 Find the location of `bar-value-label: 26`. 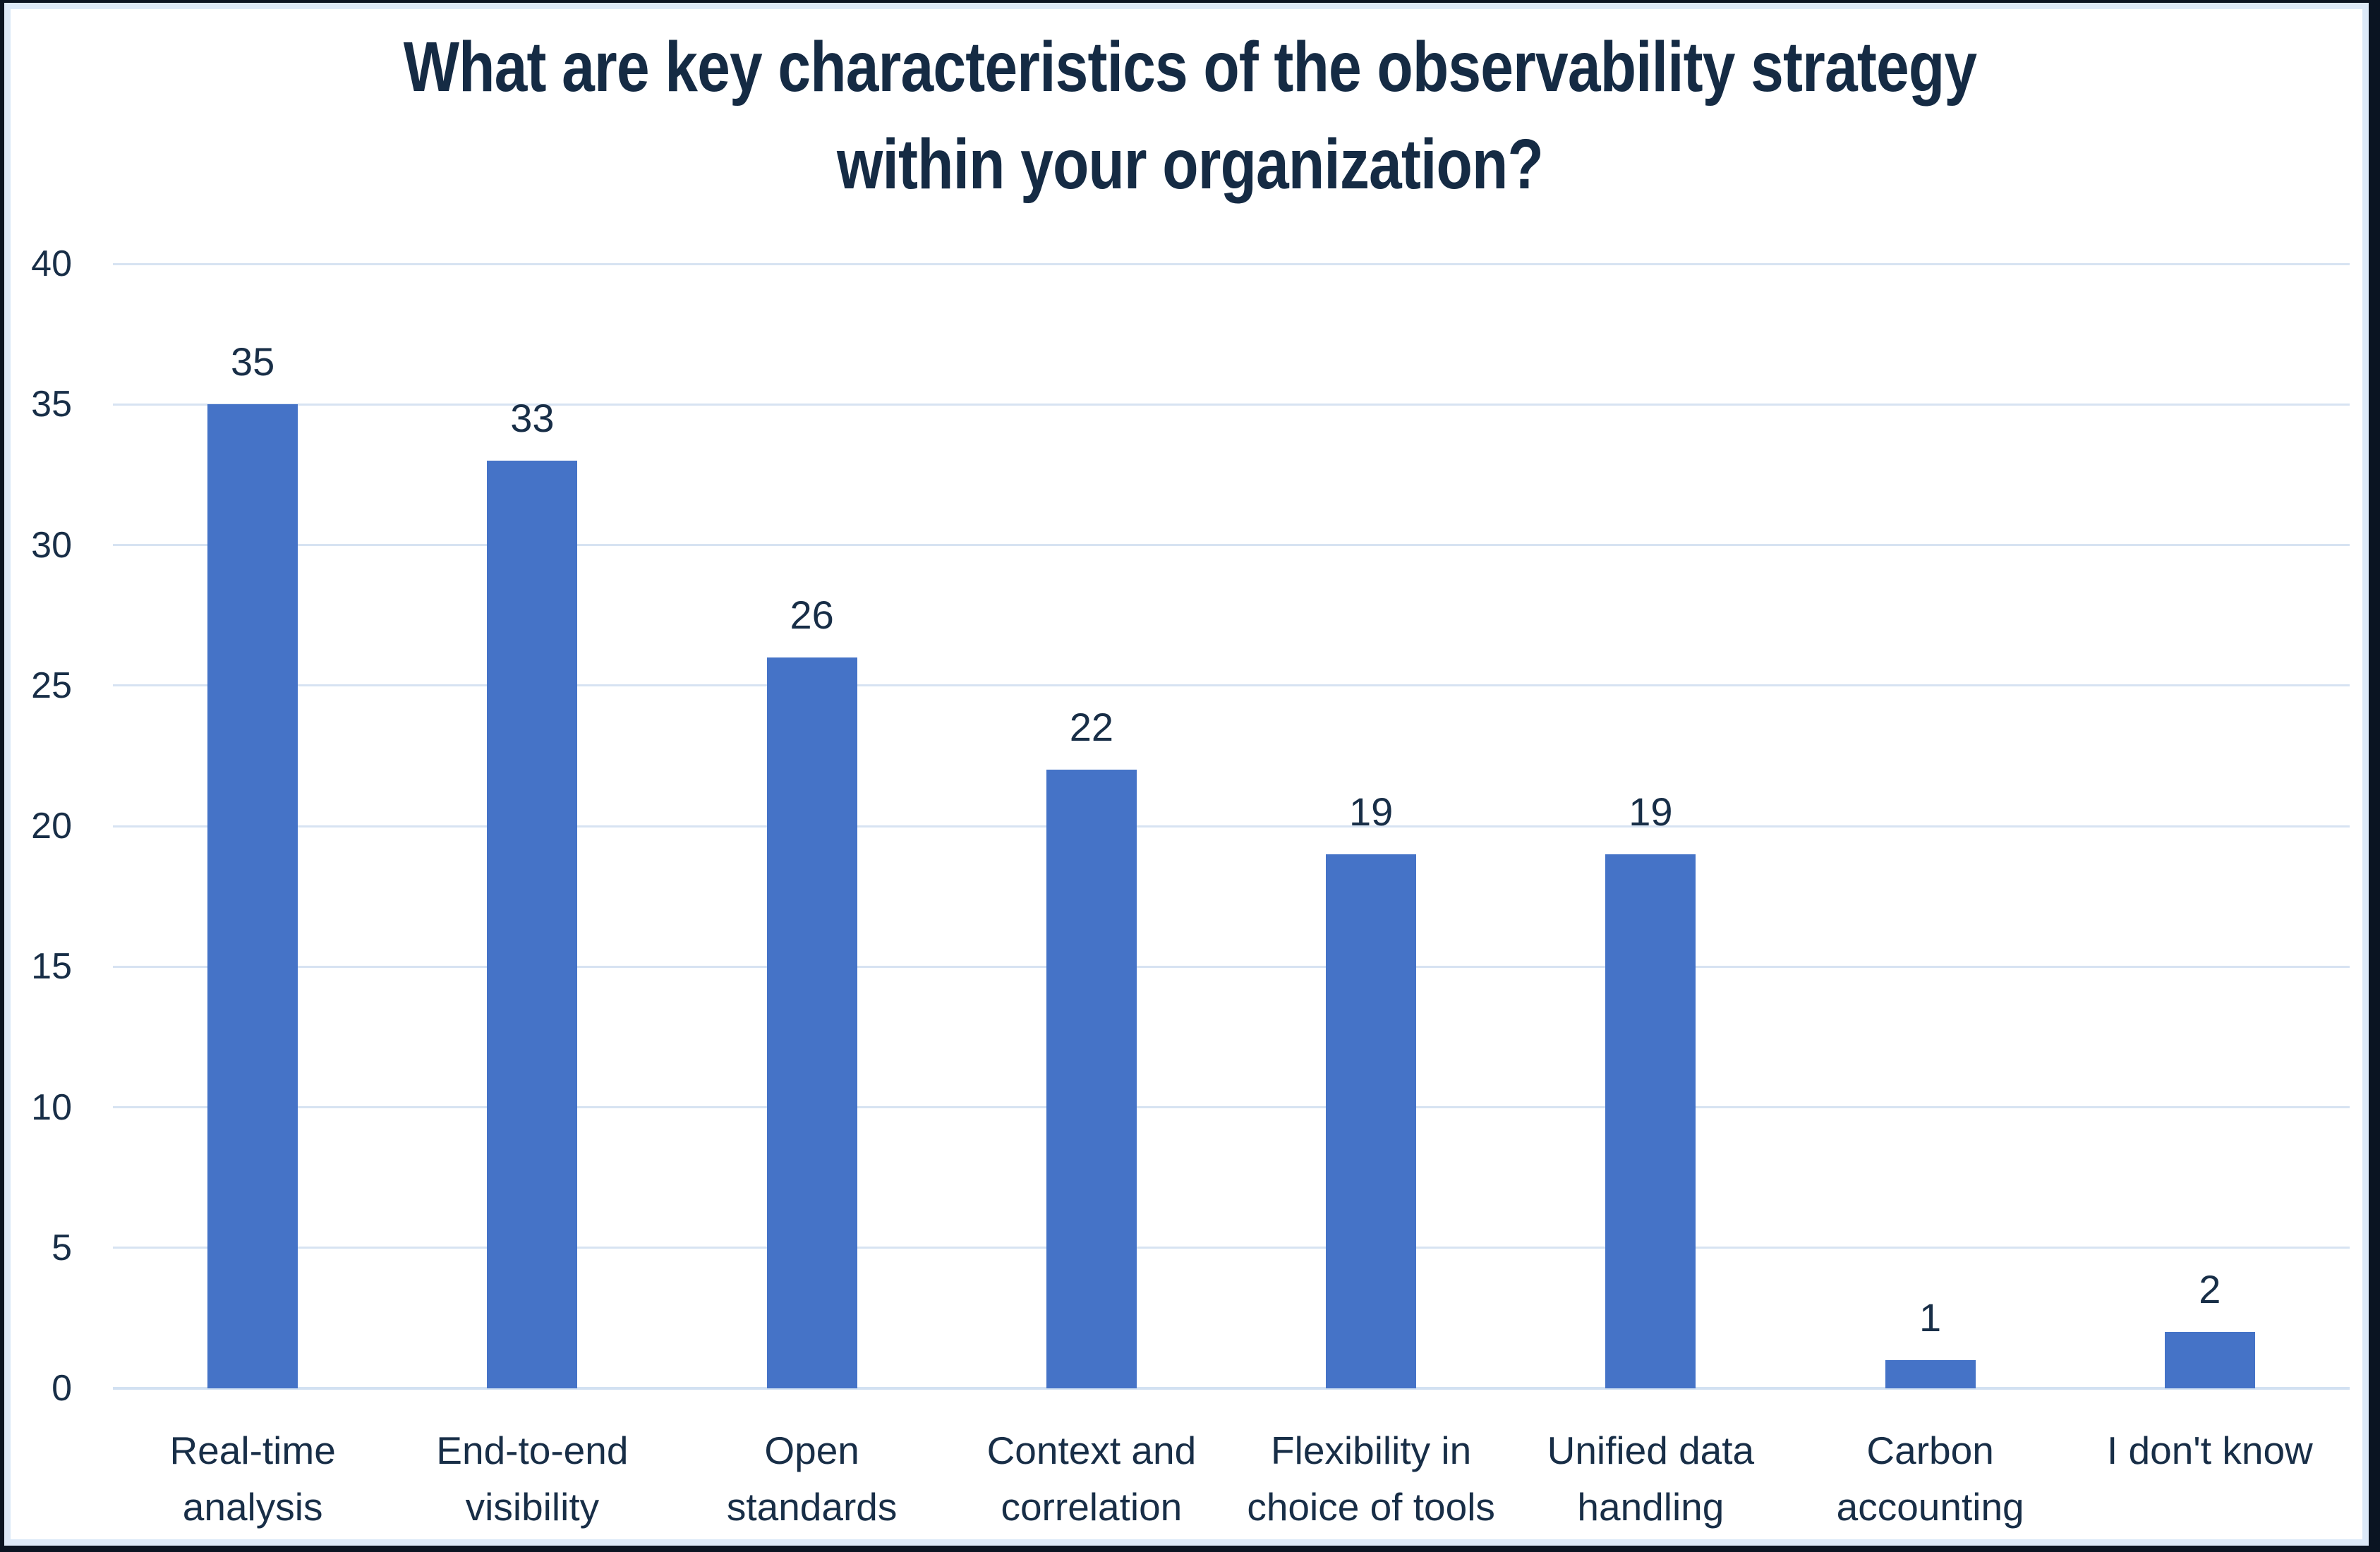

bar-value-label: 26 is located at coordinates (812, 614).